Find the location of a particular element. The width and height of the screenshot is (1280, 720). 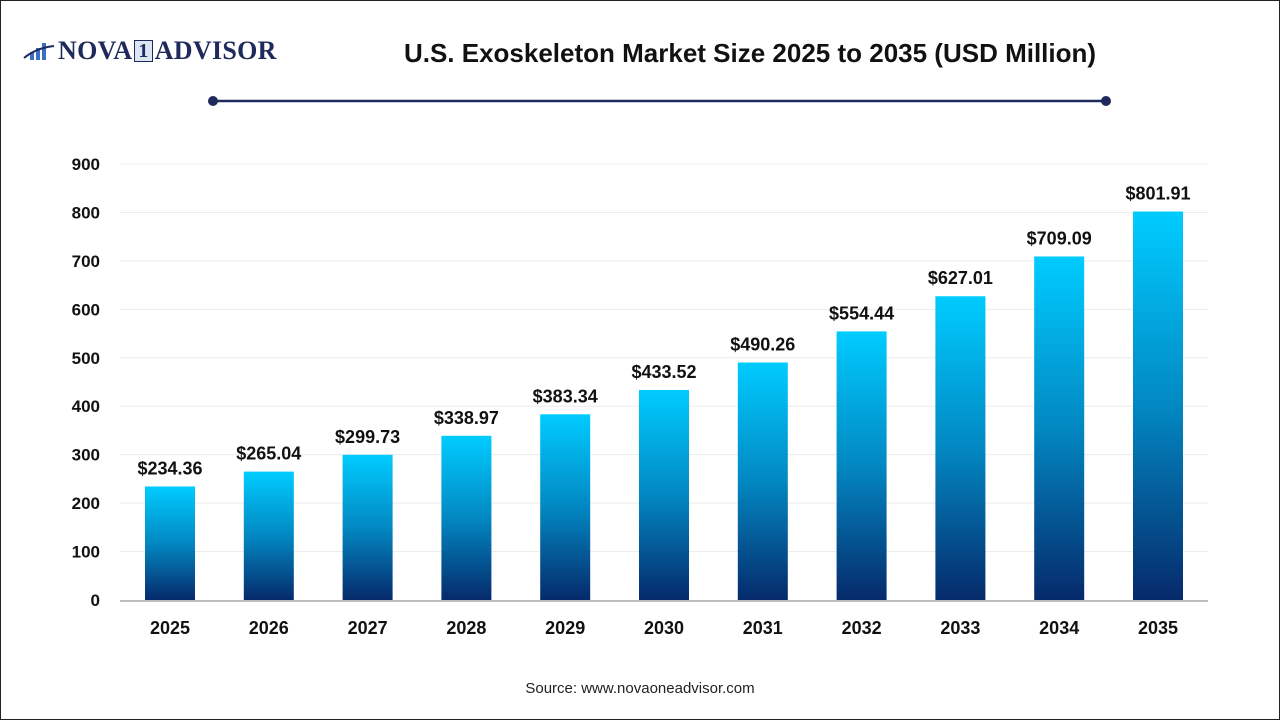

title-rule-dot-right is located at coordinates (1106, 101).